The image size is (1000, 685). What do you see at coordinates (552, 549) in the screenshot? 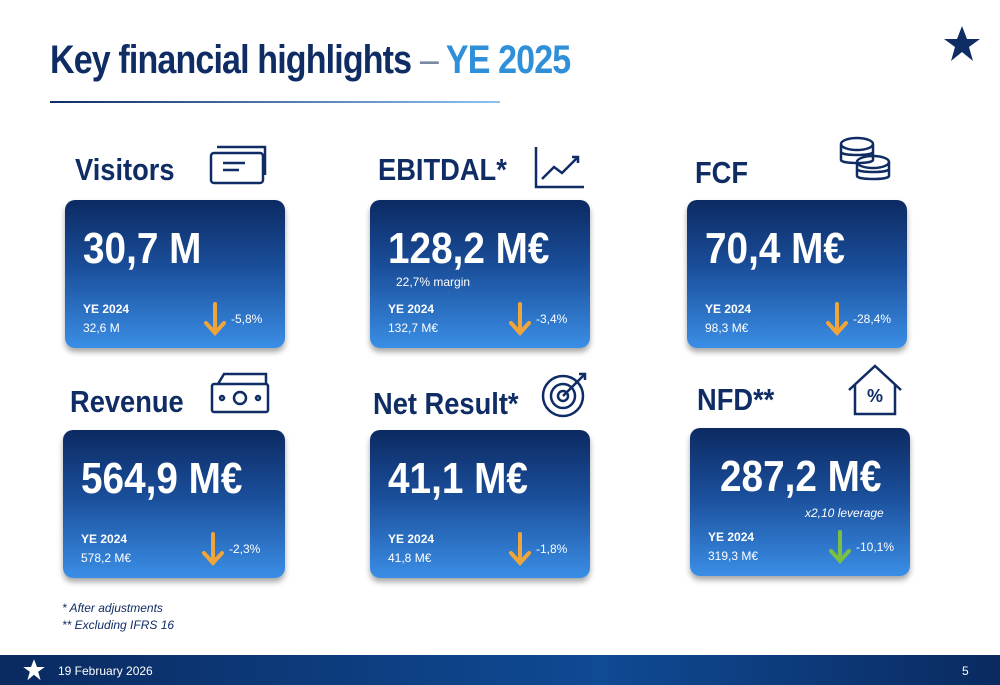
I see `change-value: -1,8%` at bounding box center [552, 549].